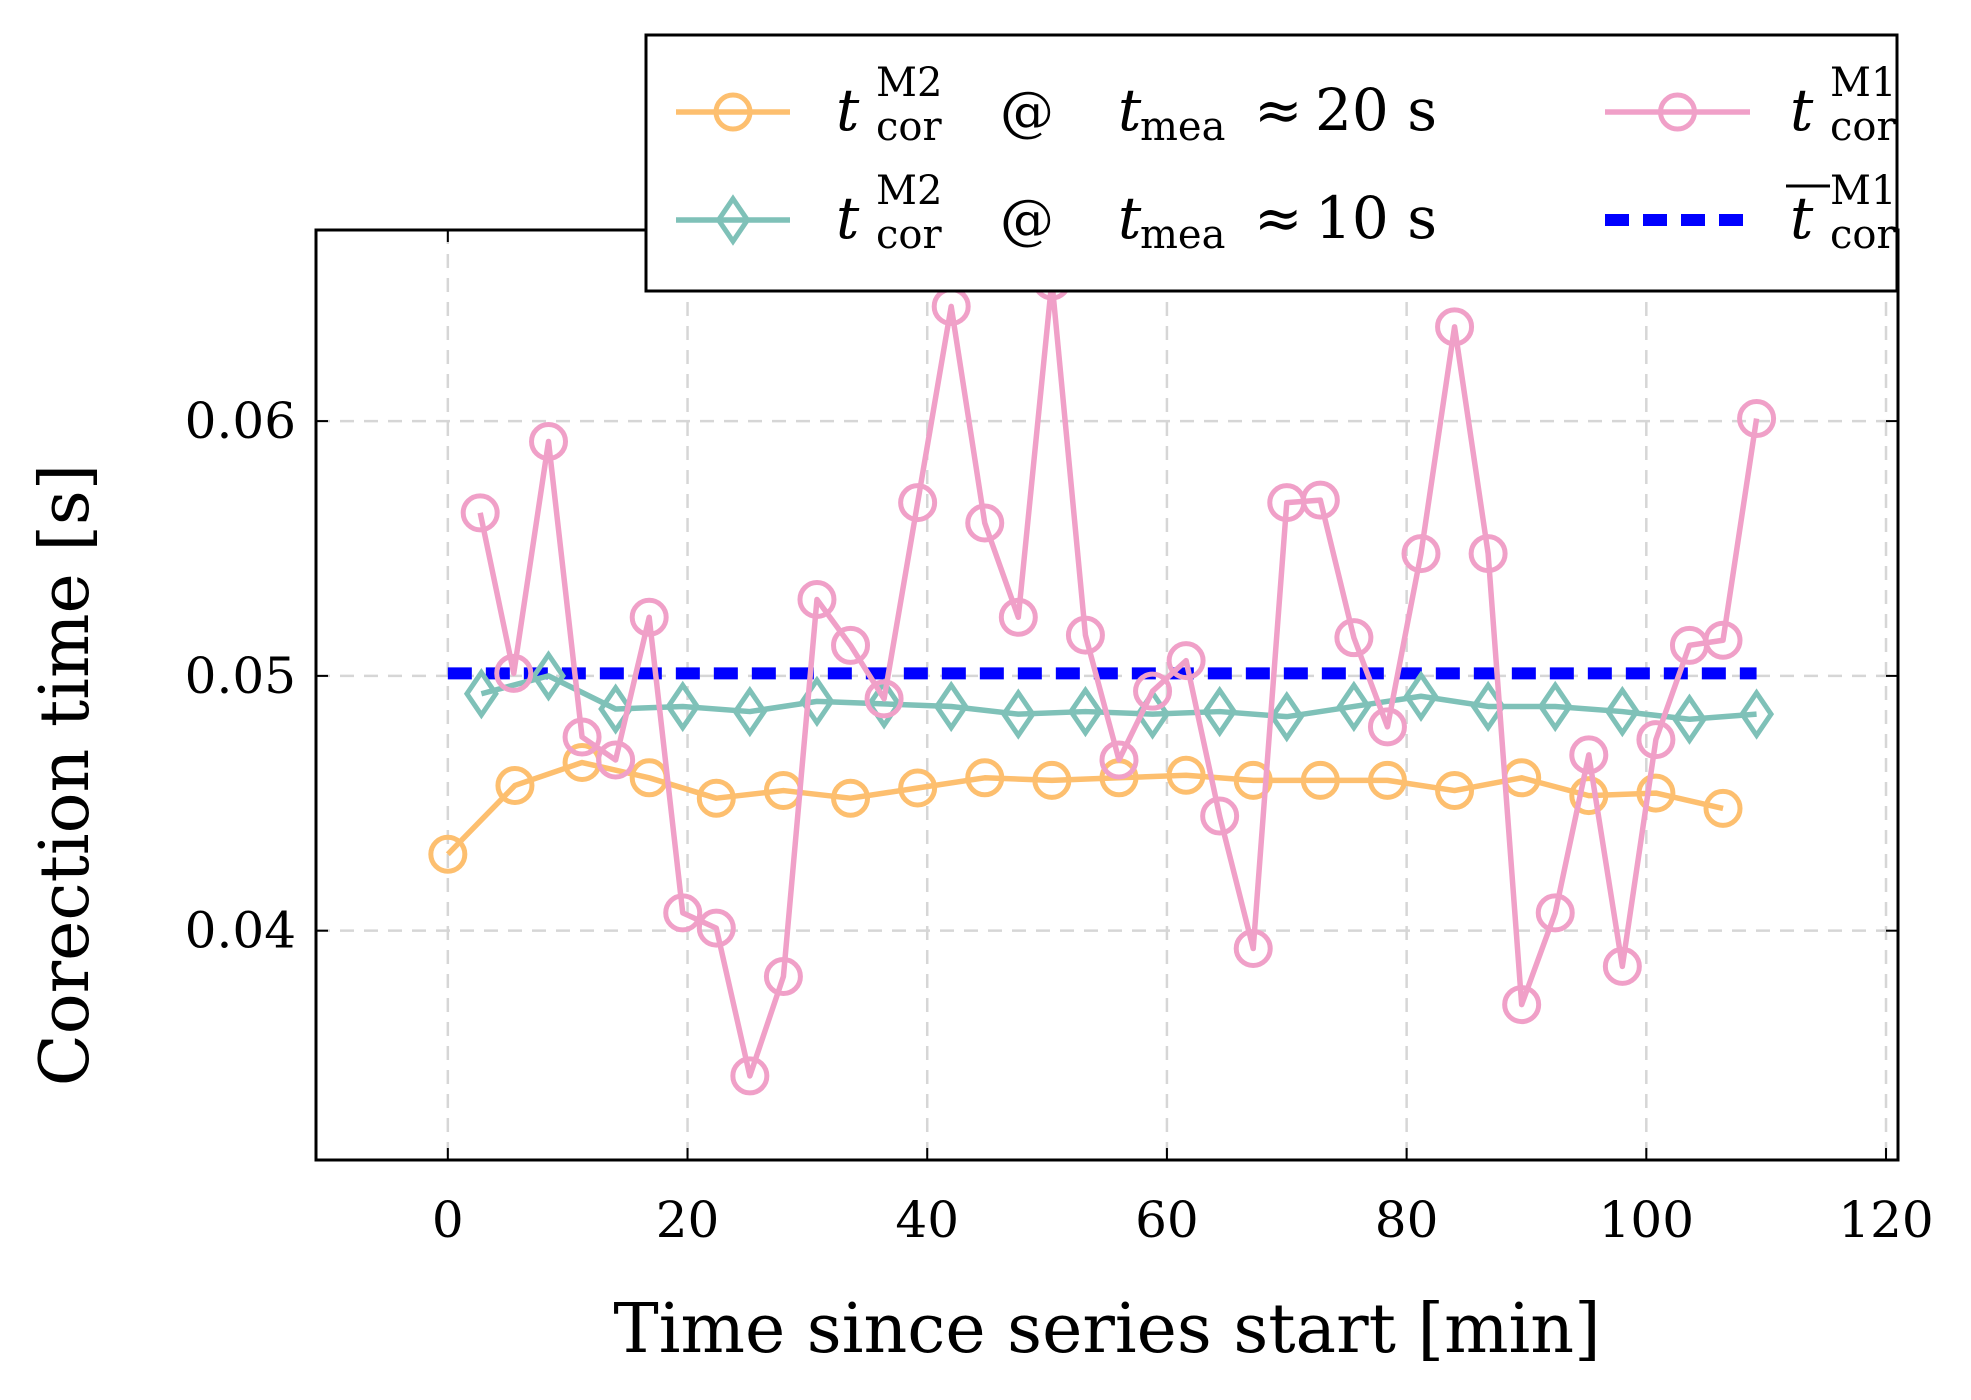  I want to click on y-tick-label: 0.04, so click(240, 931).